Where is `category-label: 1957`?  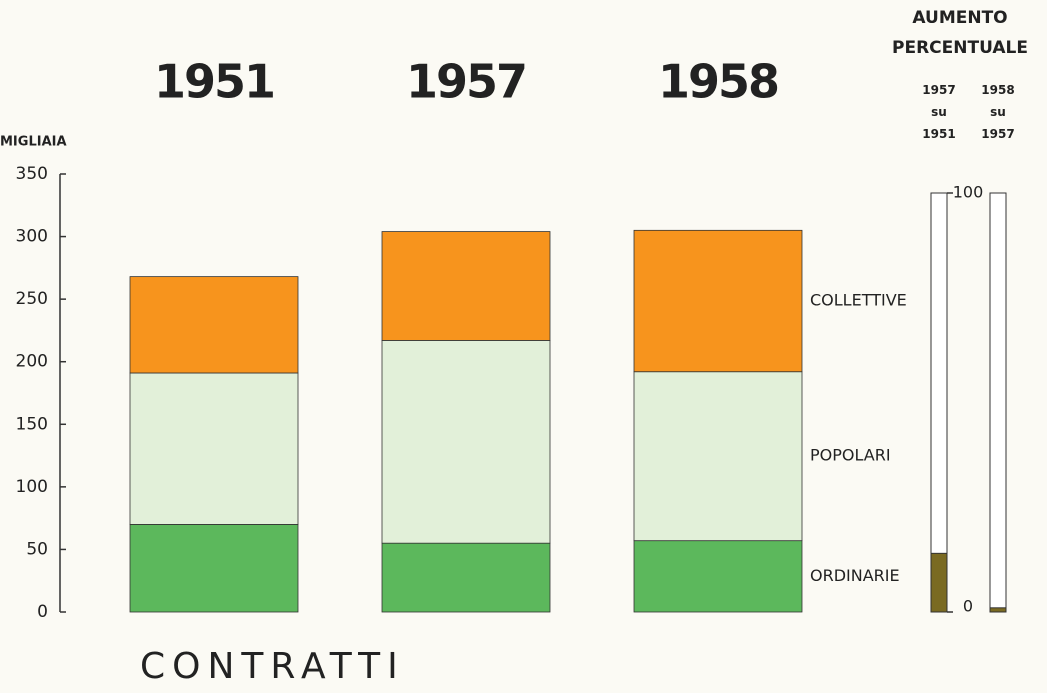 category-label: 1957 is located at coordinates (466, 82).